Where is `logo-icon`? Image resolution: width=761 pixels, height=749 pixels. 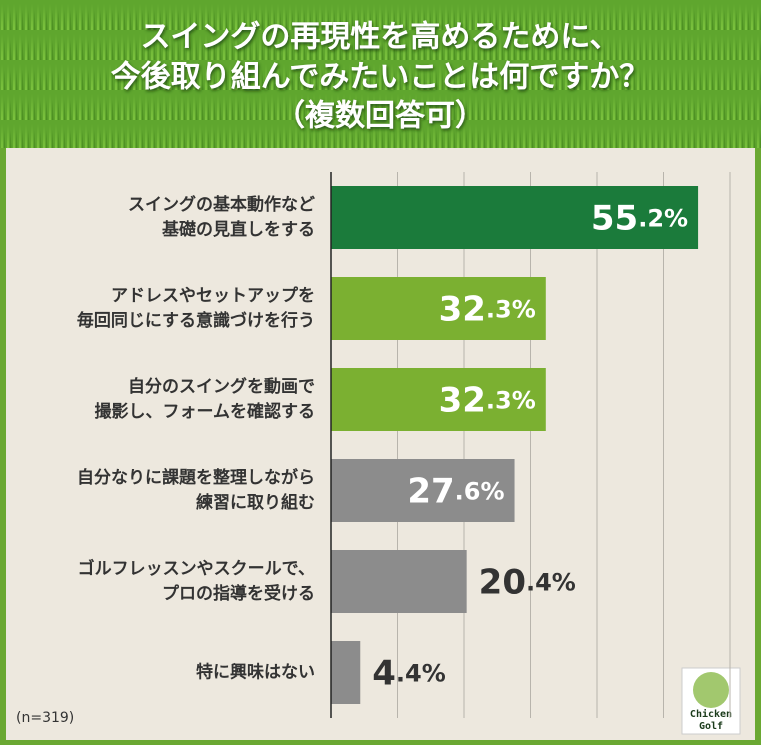 logo-icon is located at coordinates (711, 690).